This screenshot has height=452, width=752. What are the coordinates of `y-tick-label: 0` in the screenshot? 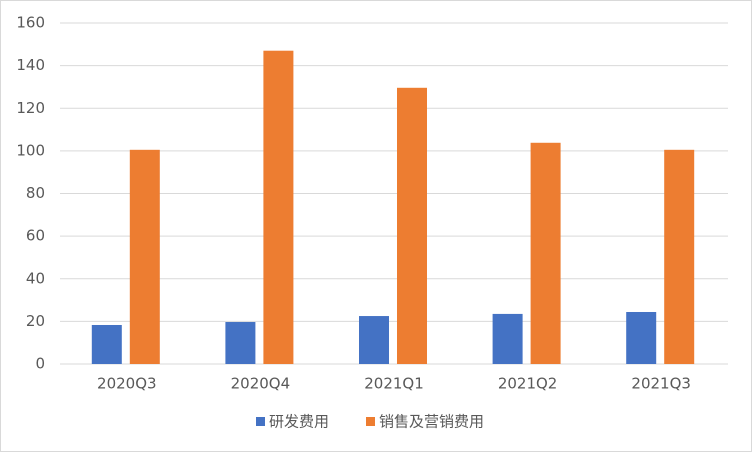 It's located at (40, 364).